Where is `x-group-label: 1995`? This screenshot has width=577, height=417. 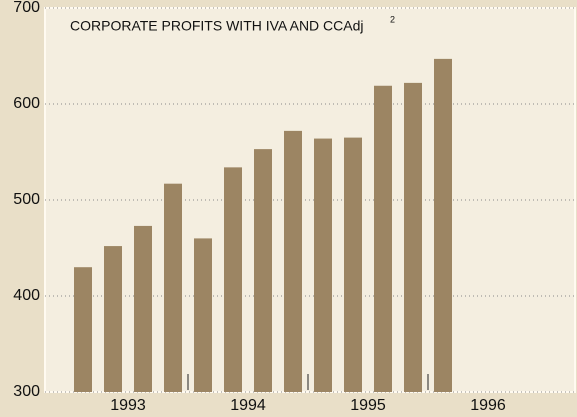 x-group-label: 1995 is located at coordinates (368, 405).